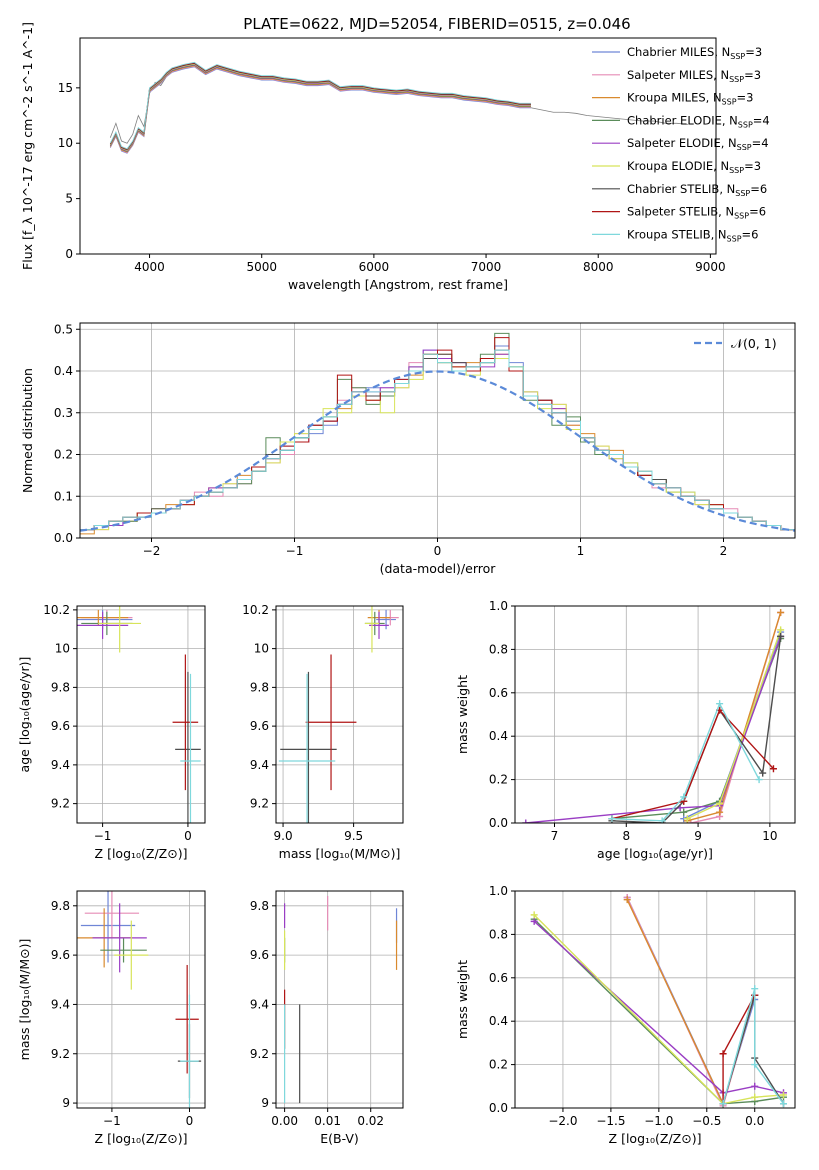  Describe the element at coordinates (754, 1121) in the screenshot. I see `x-tick-label: 0.0` at that location.